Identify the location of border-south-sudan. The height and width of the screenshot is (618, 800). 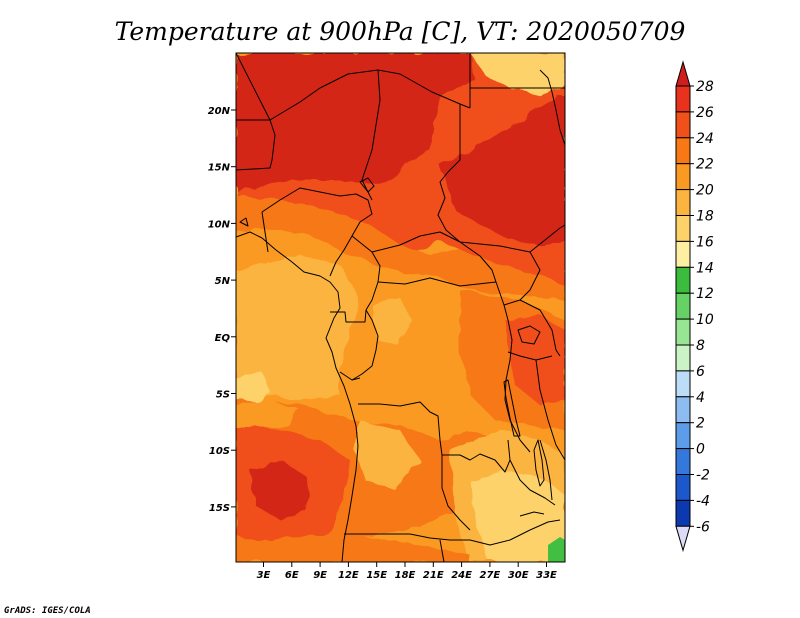
(500, 273).